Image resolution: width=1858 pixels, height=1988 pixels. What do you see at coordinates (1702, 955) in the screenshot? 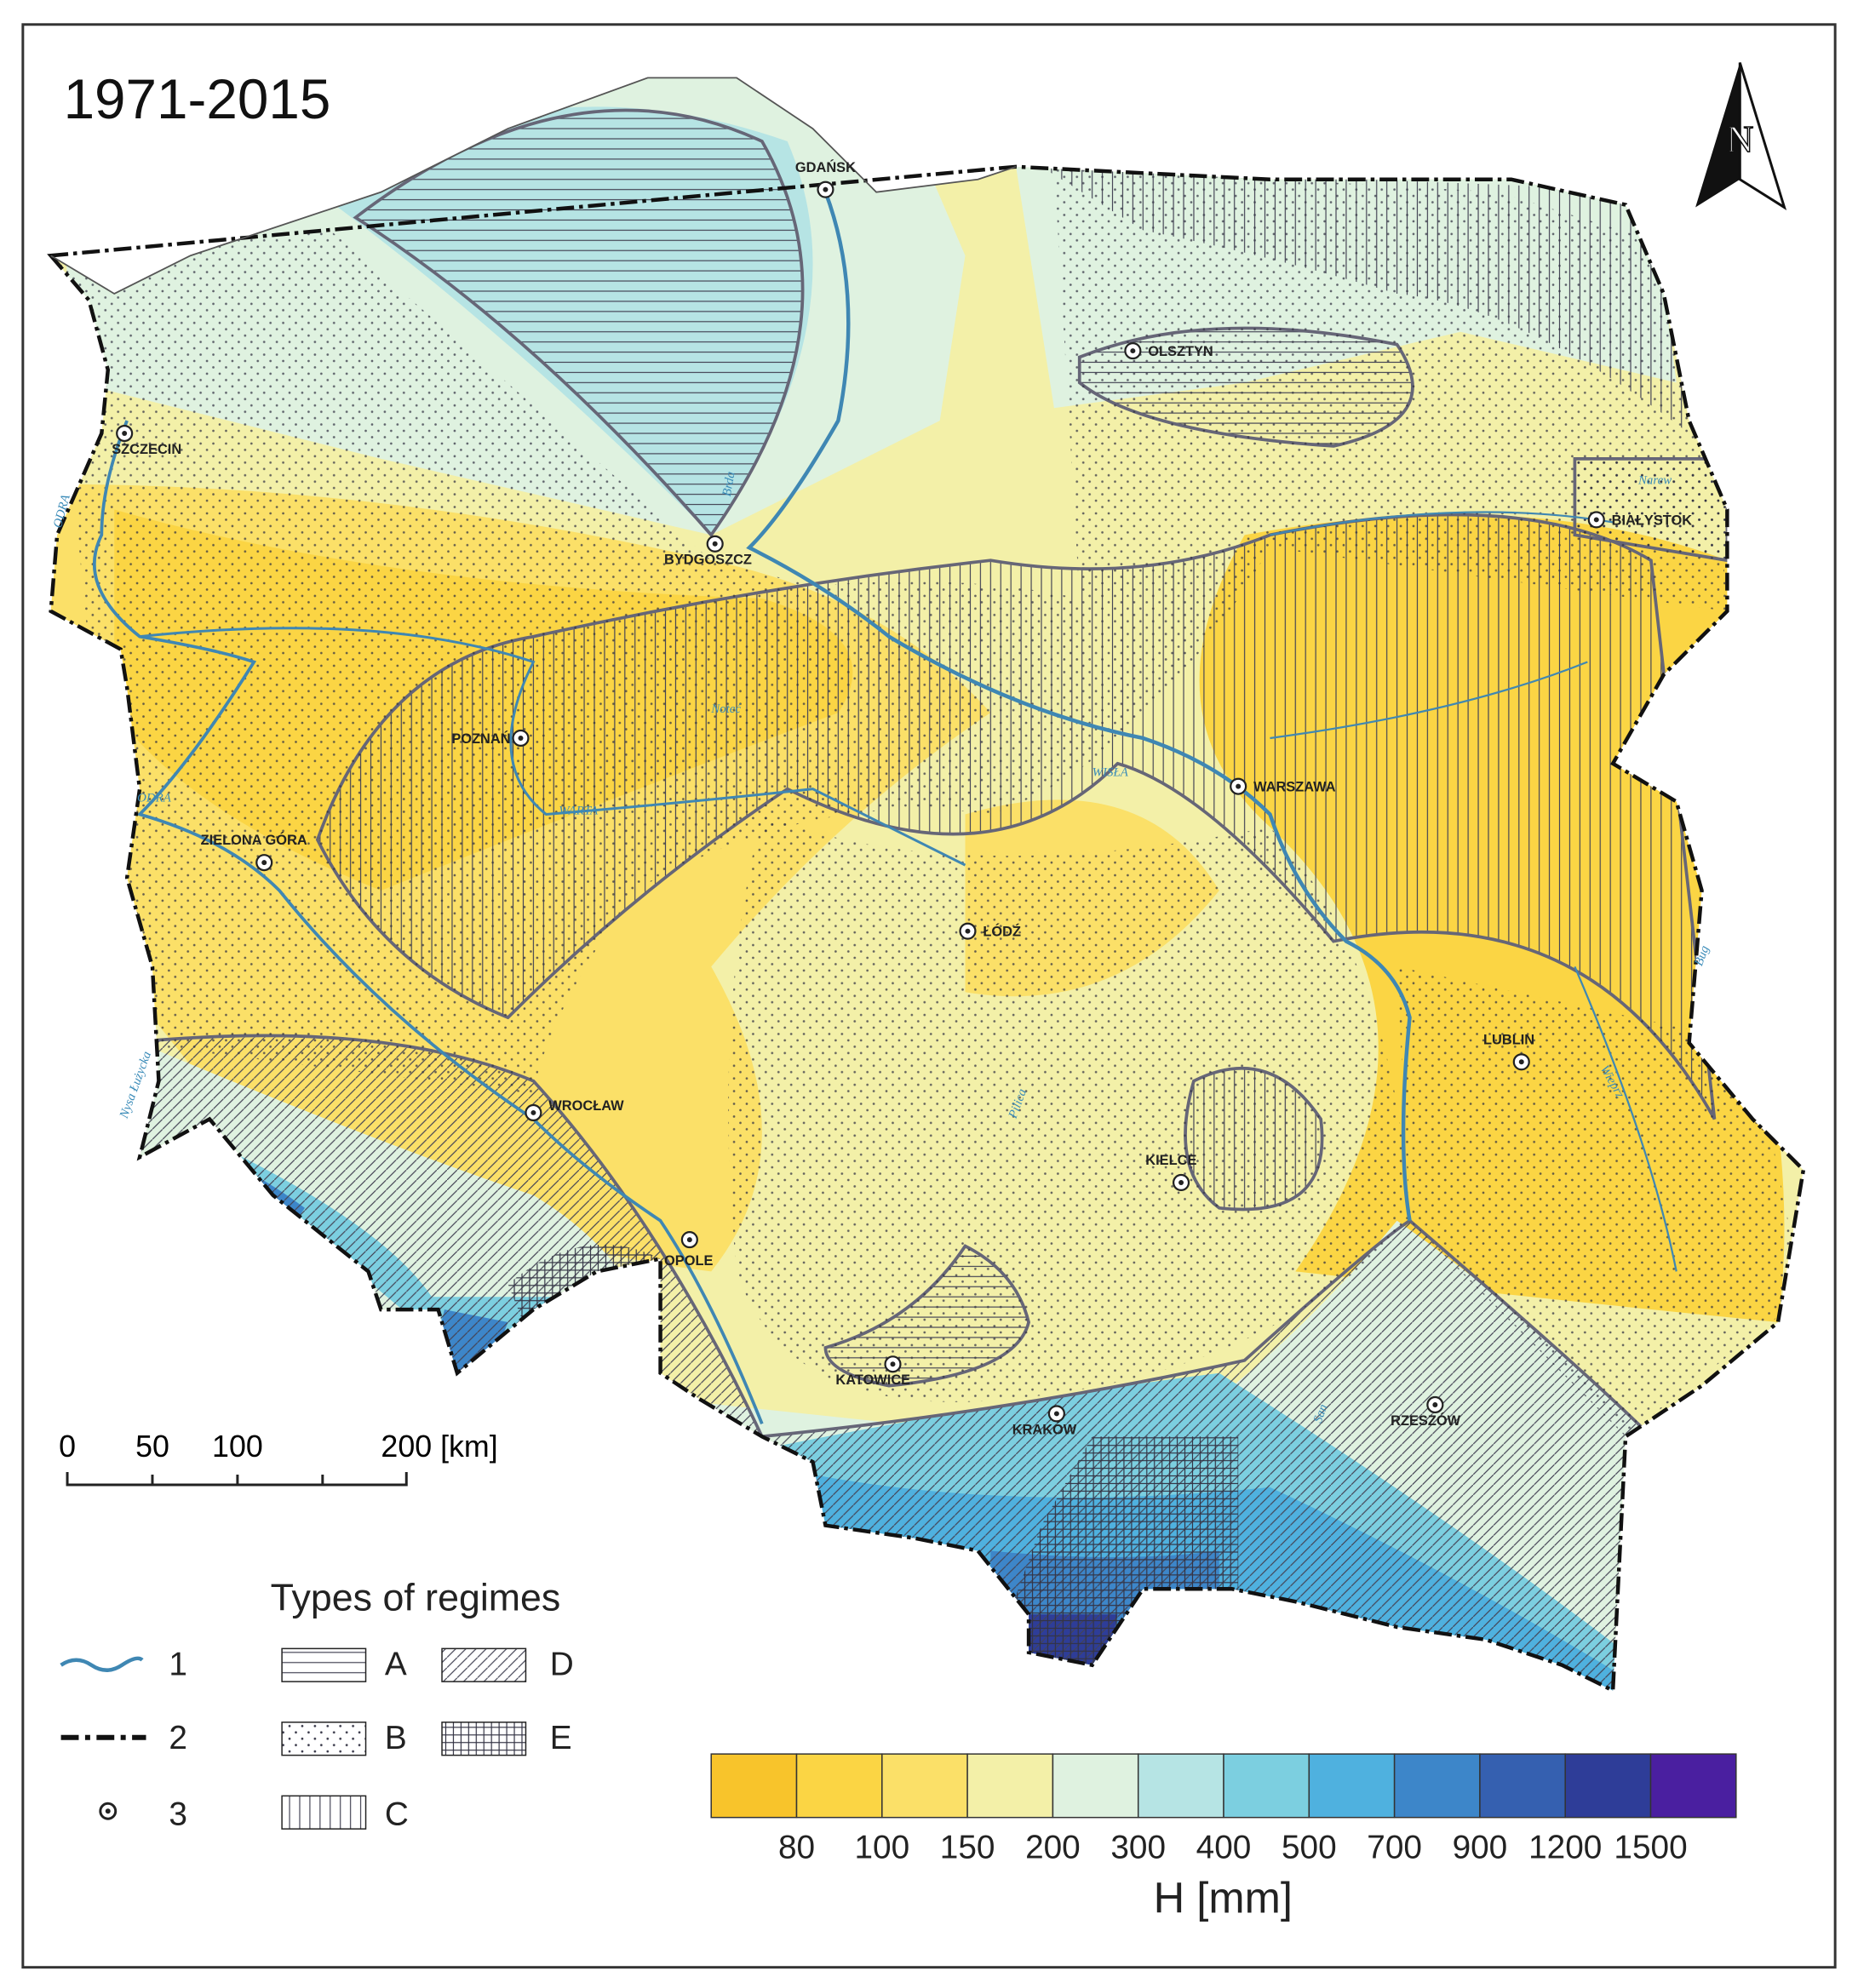
I see `river-label: Bug` at bounding box center [1702, 955].